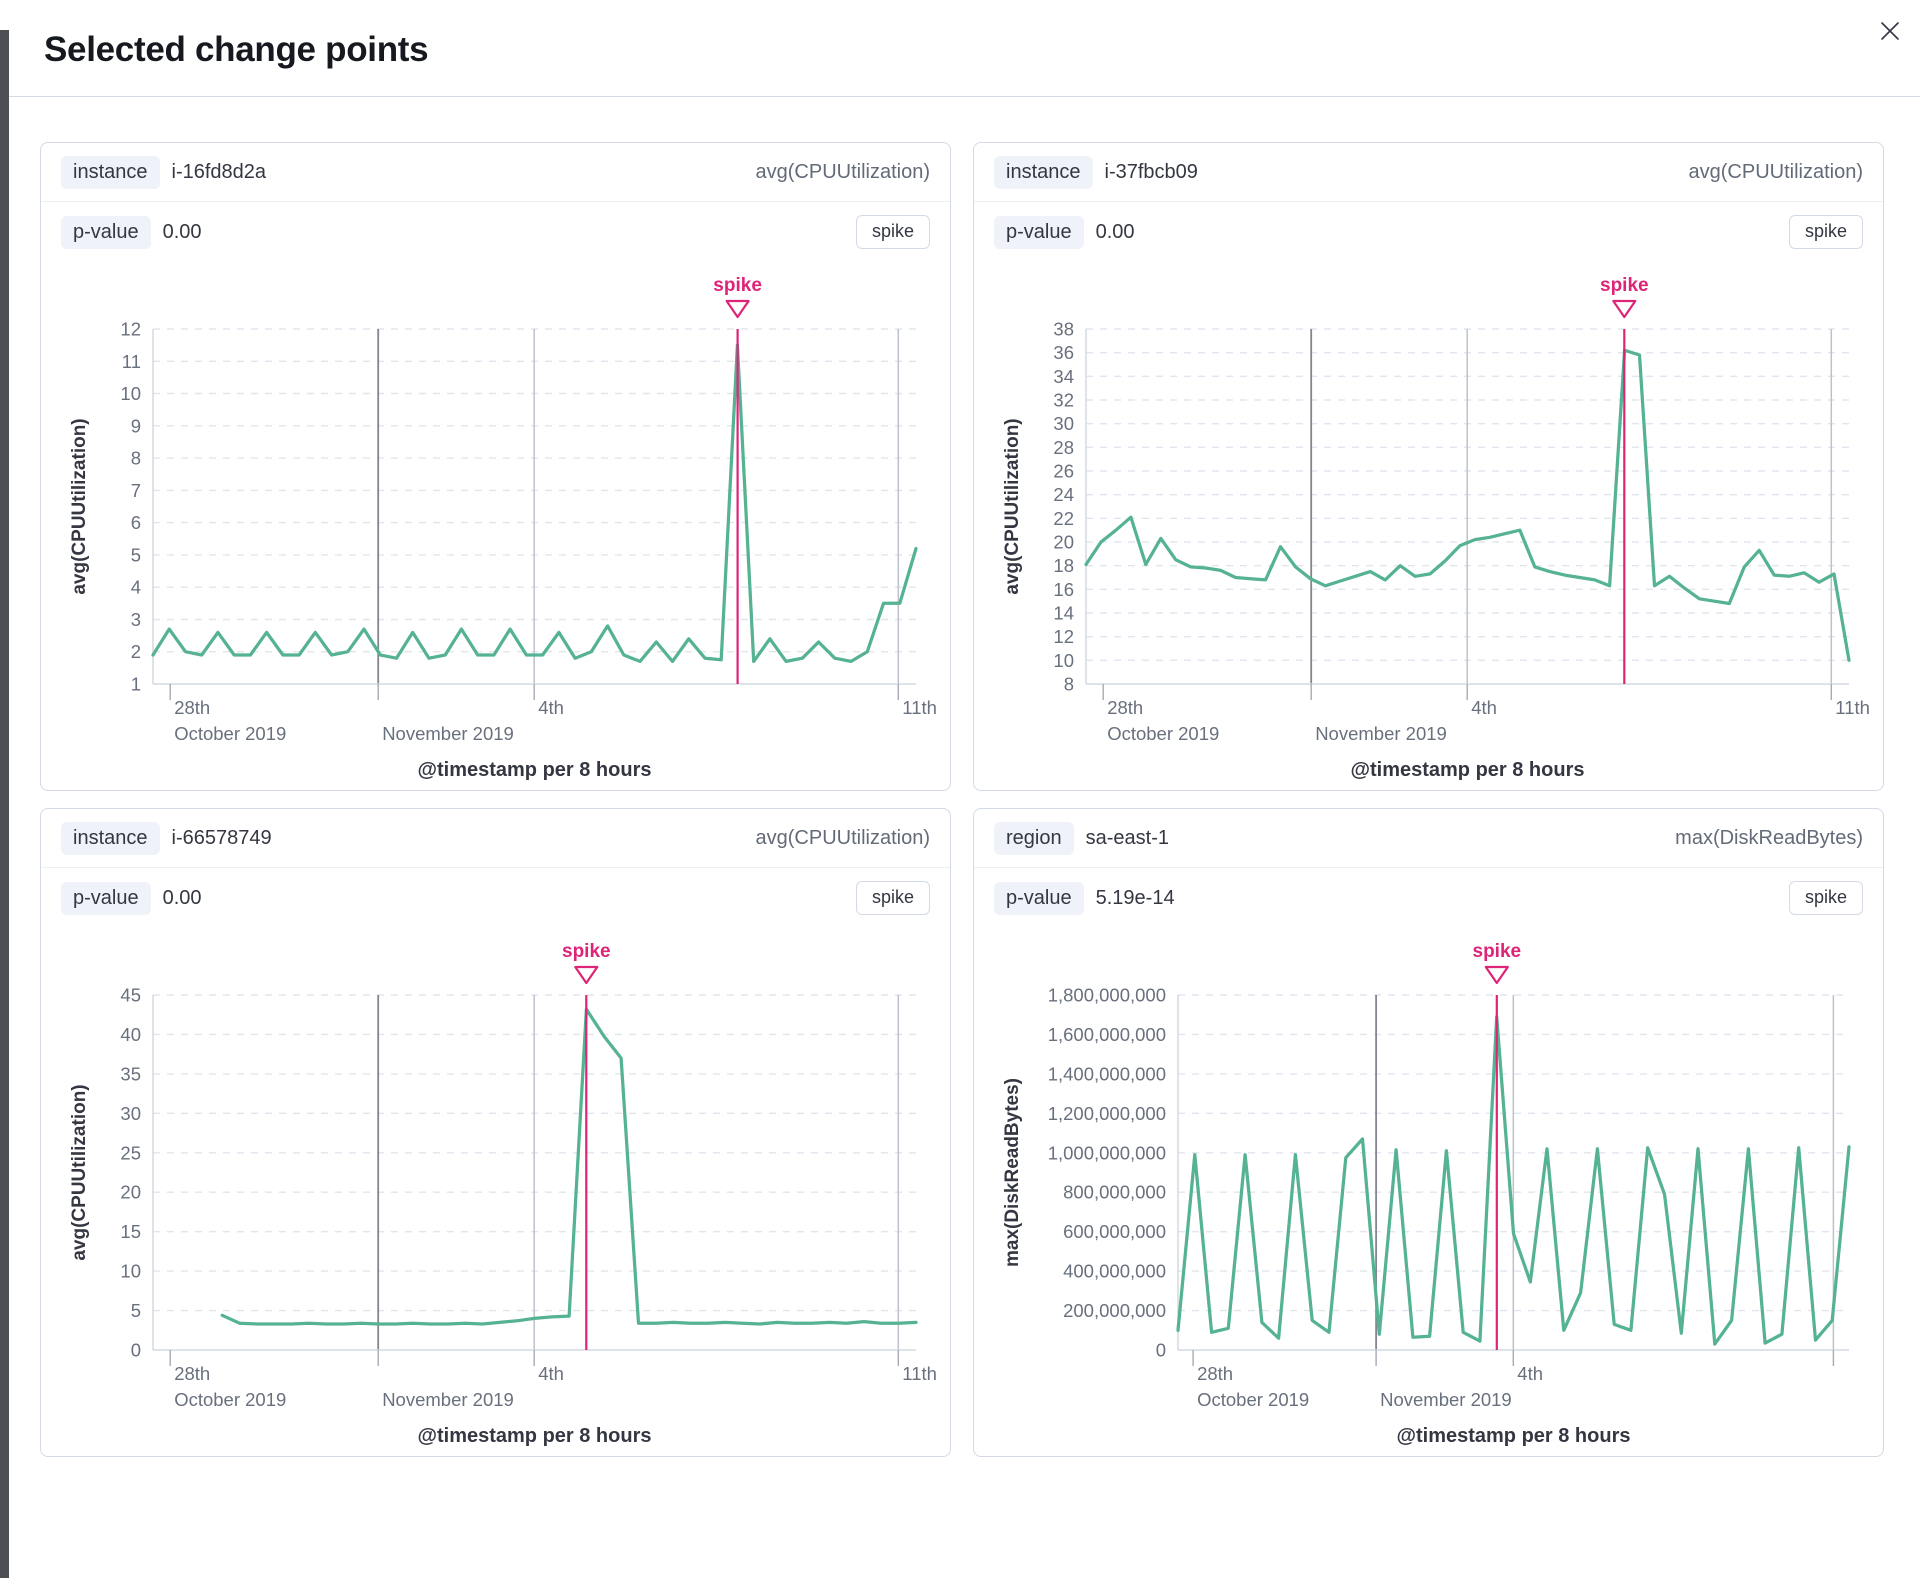 The height and width of the screenshot is (1578, 1920). I want to click on field-value: i-66578749, so click(221, 837).